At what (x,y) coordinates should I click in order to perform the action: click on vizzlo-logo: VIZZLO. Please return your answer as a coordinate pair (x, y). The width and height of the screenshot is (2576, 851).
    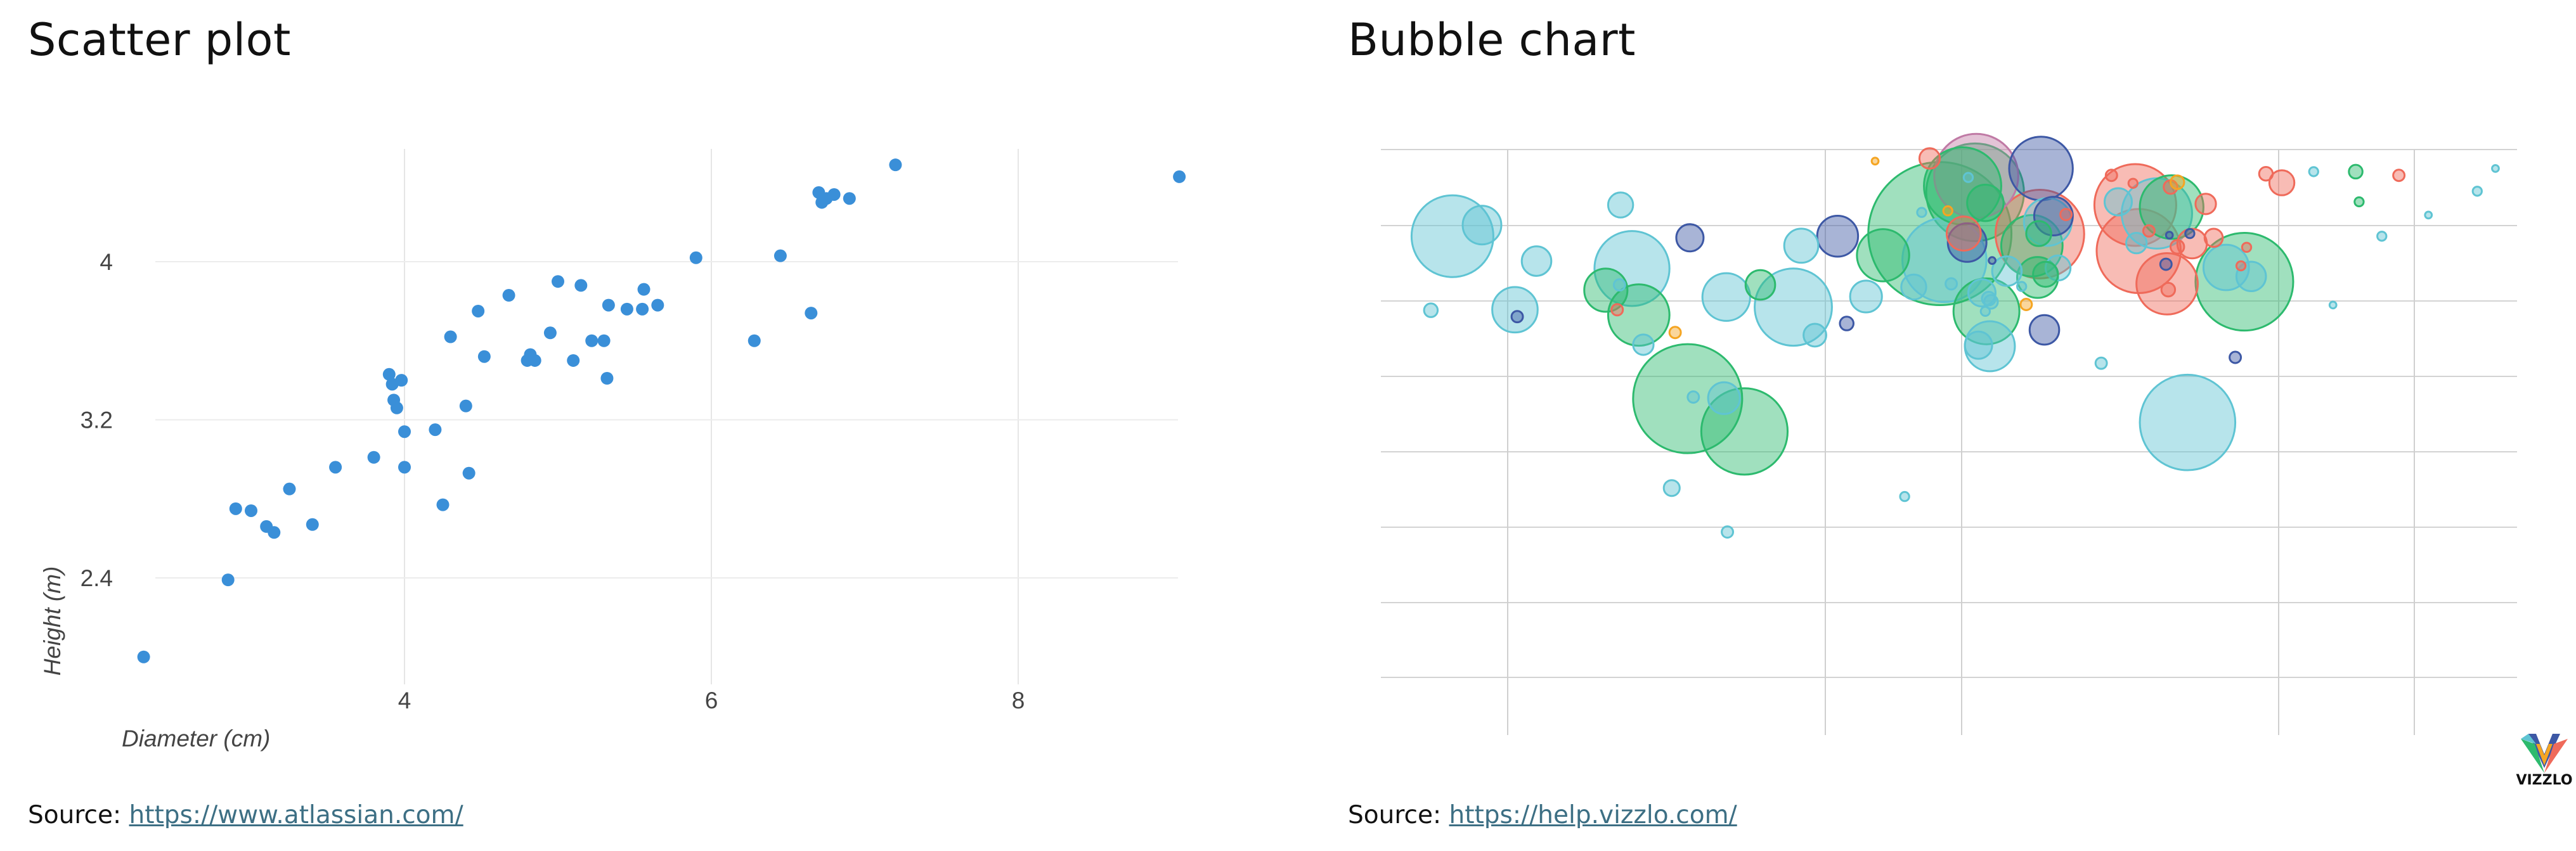
    Looking at the image, I should click on (2544, 760).